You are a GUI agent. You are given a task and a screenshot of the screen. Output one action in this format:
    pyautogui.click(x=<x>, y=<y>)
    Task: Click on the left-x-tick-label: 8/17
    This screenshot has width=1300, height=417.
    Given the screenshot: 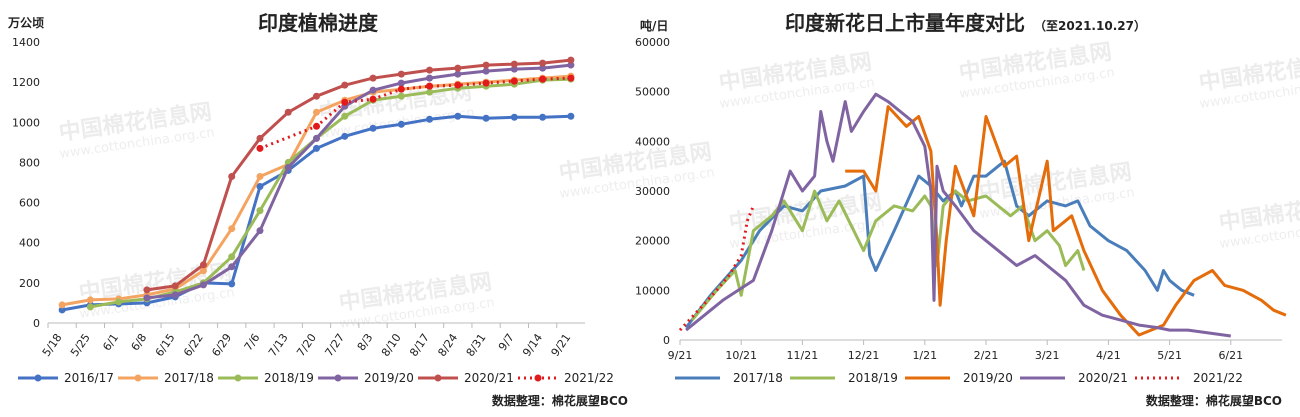 What is the action you would take?
    pyautogui.click(x=419, y=345)
    